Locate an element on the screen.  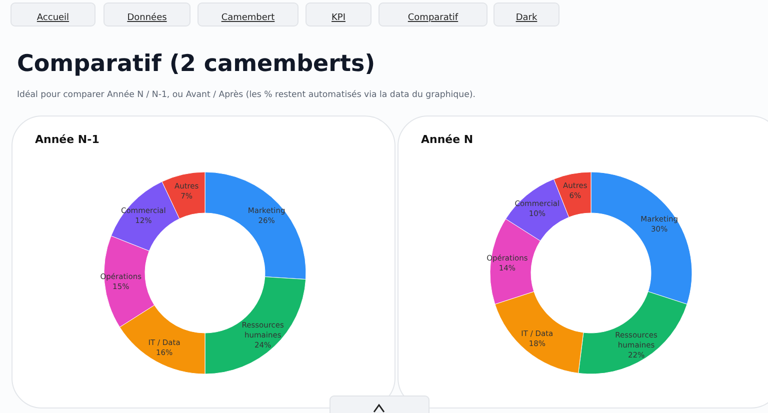
text: Données is located at coordinates (147, 17).